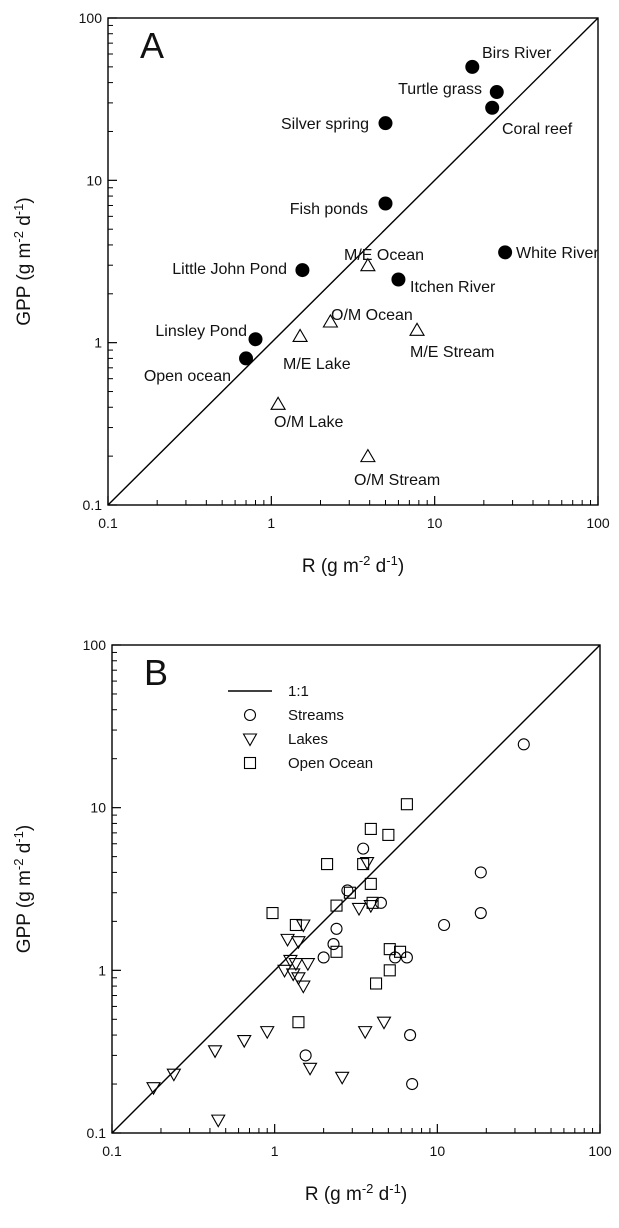  I want to click on panel-b-x-tick-label: 1, so click(275, 1151).